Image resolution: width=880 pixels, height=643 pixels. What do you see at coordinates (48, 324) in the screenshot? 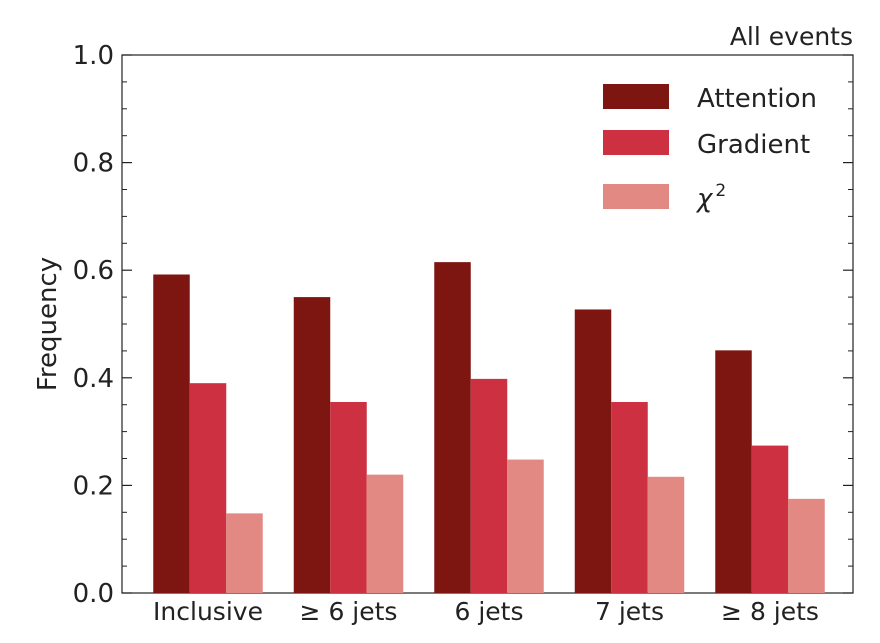
I see `y-axis-title: Frequency` at bounding box center [48, 324].